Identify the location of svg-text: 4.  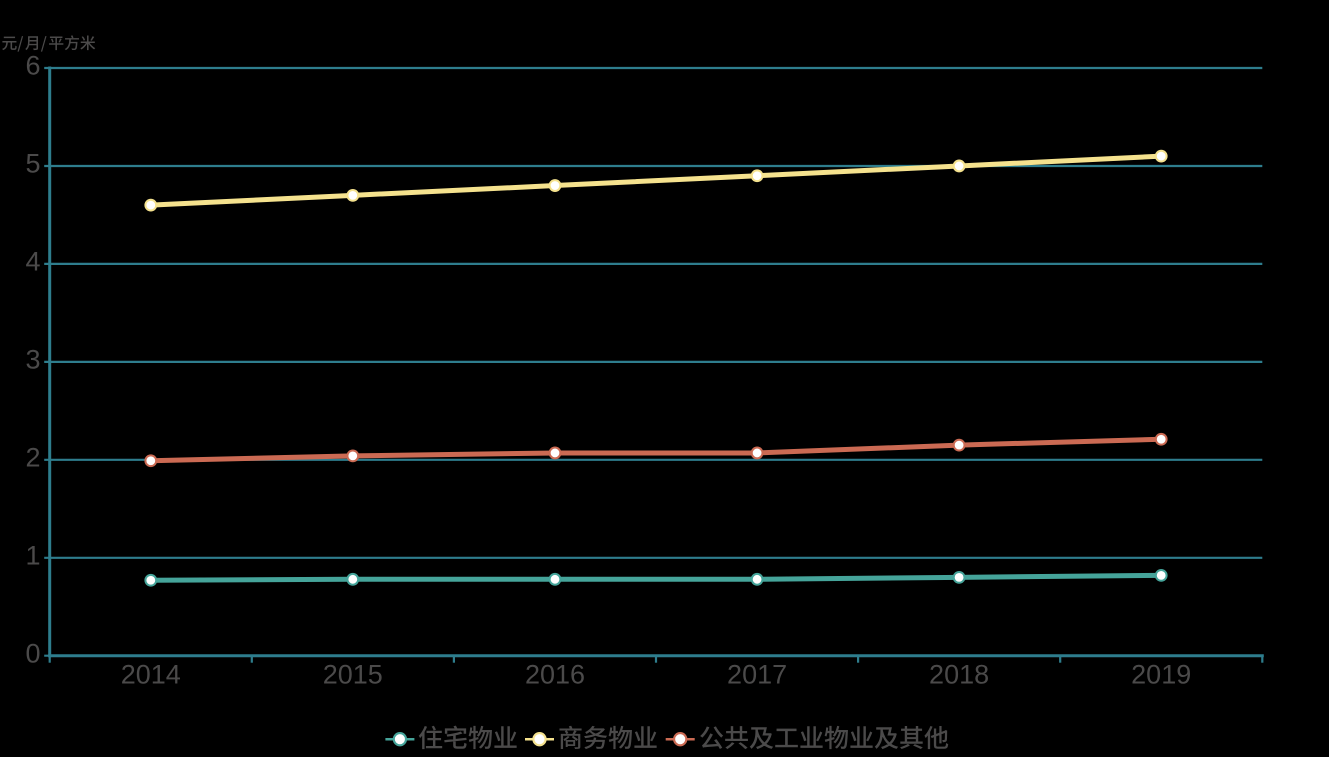
(32, 262).